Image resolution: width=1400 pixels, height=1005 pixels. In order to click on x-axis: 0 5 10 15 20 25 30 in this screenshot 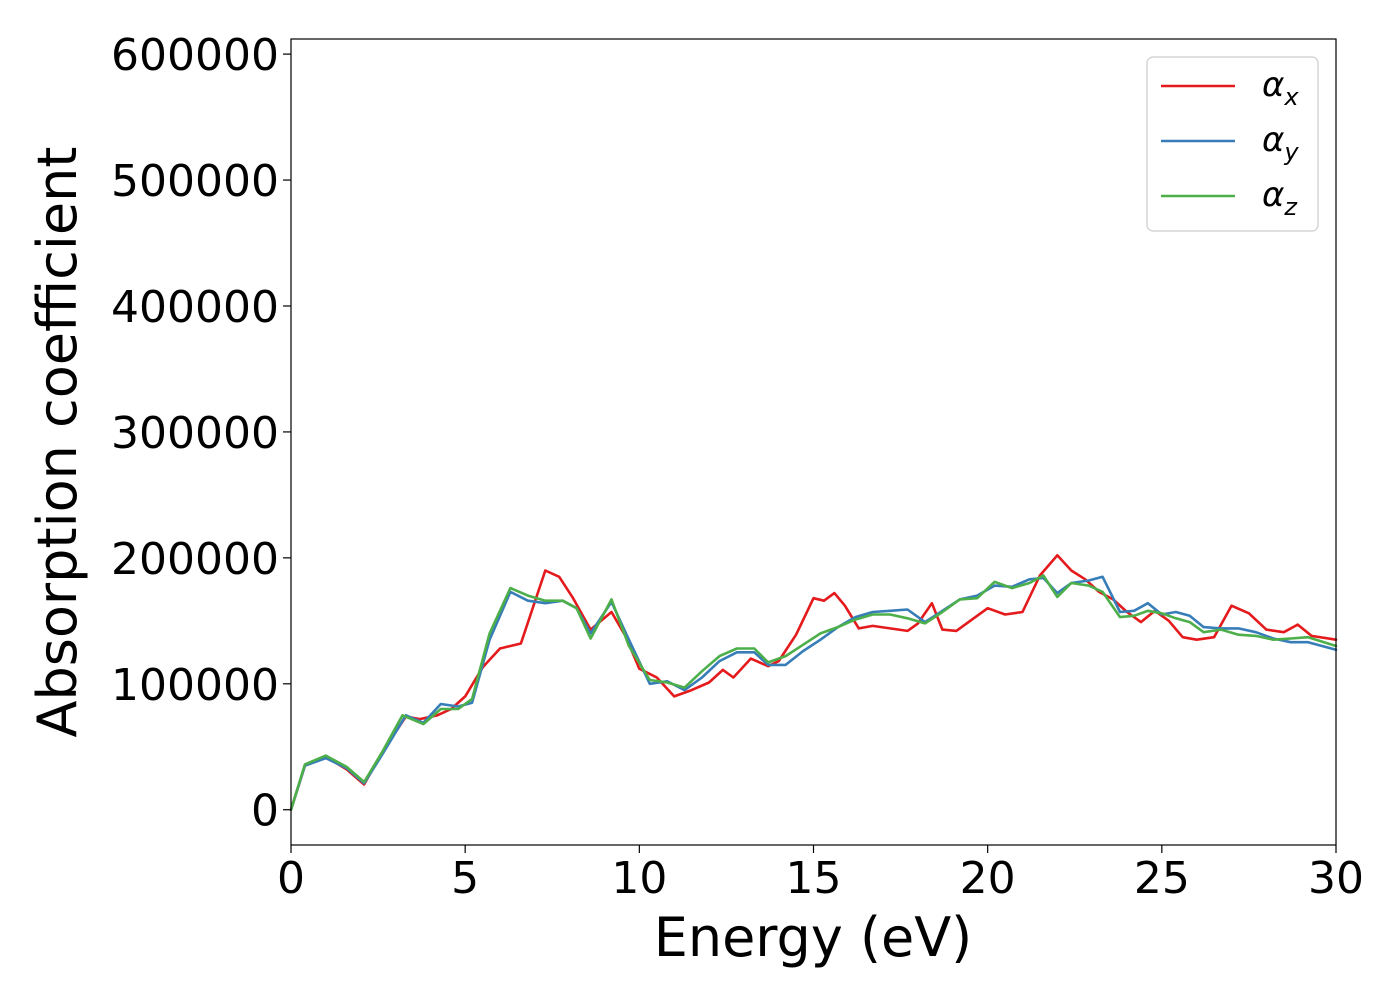, I will do `click(820, 874)`.